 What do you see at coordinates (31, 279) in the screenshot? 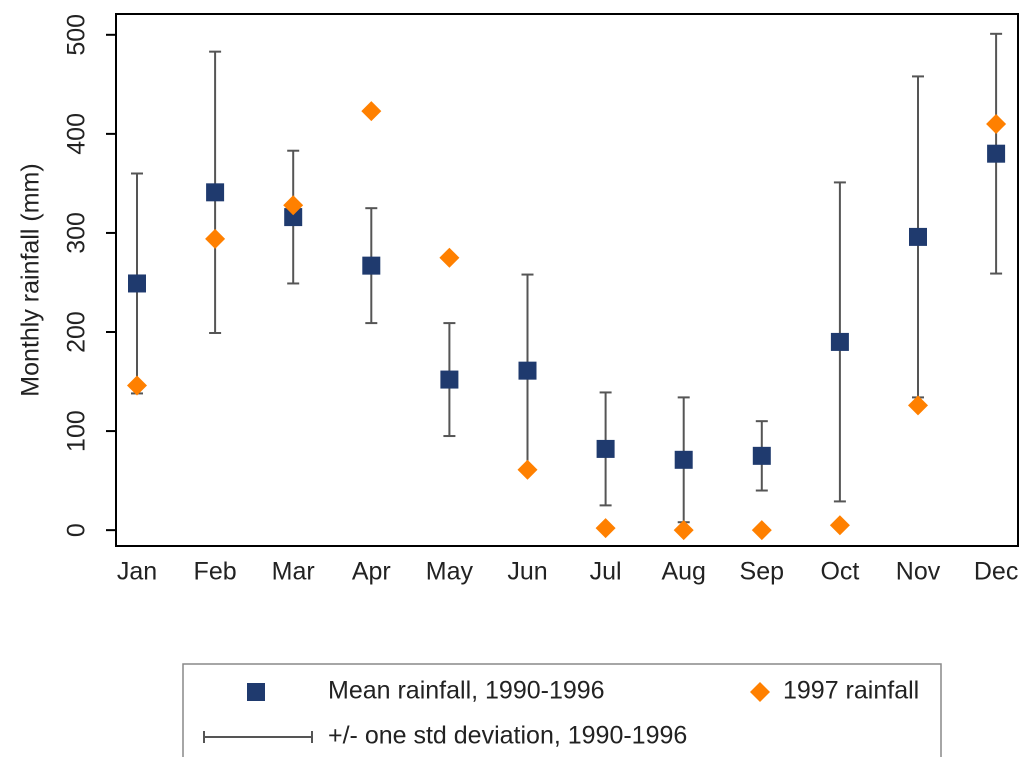
I see `y-axis-label: Monthly rainfall (mm)` at bounding box center [31, 279].